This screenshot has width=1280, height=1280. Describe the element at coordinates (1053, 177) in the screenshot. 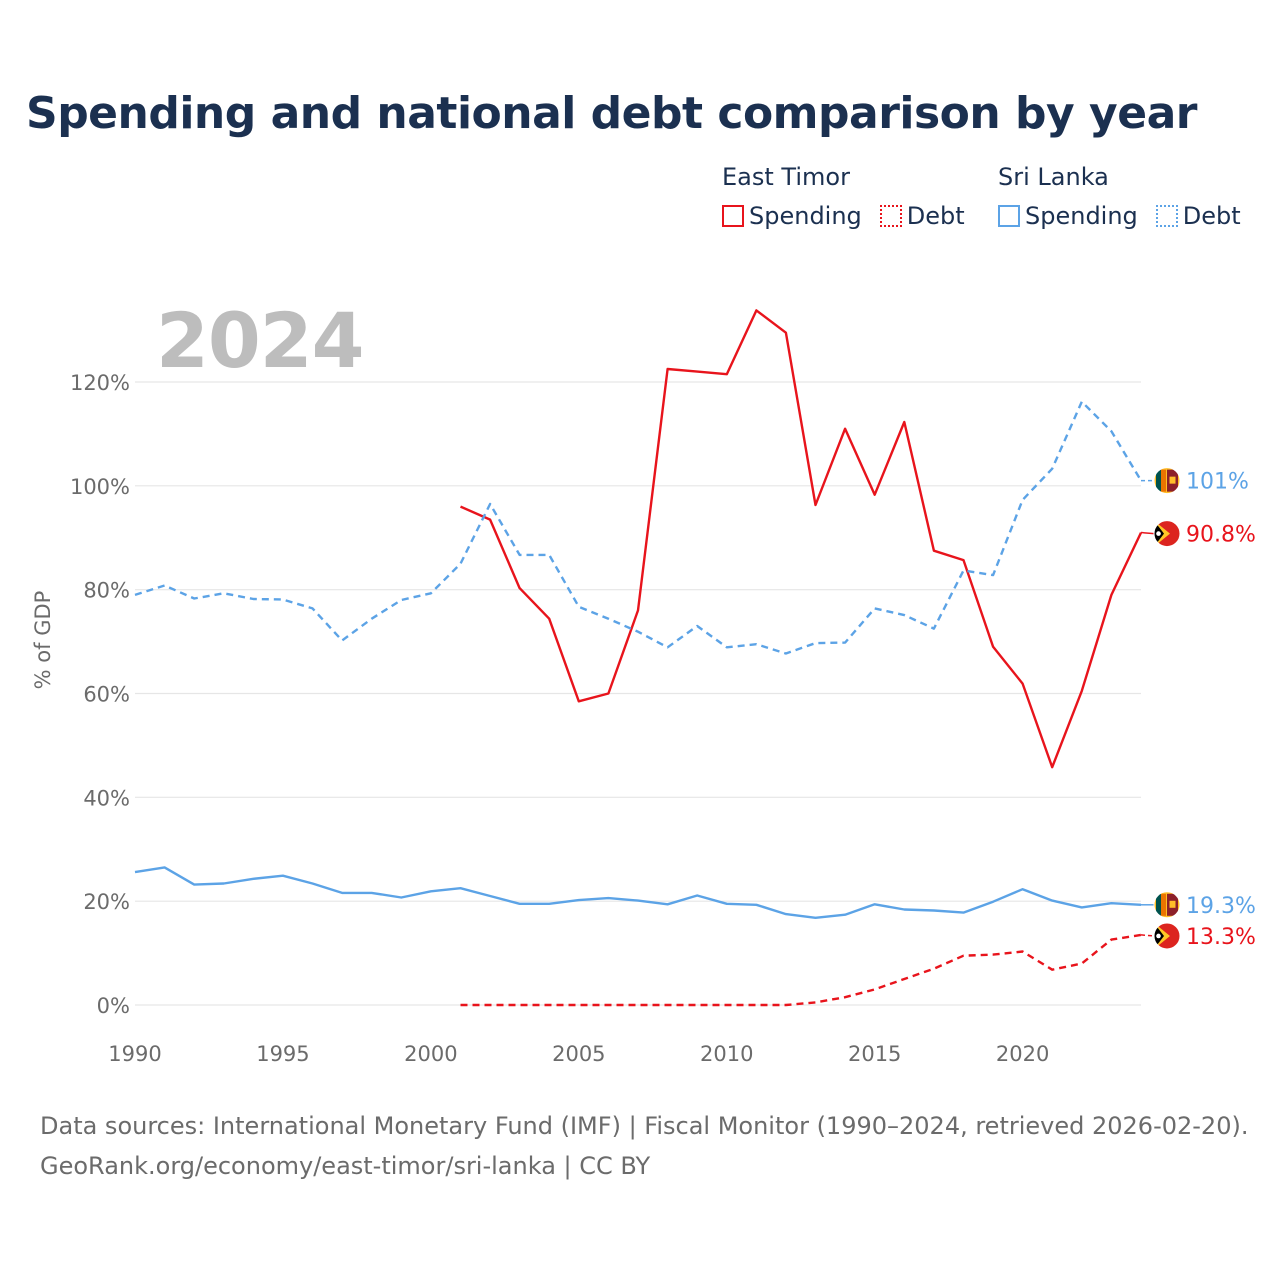

I see `legend-group-title: Sri Lanka` at that location.